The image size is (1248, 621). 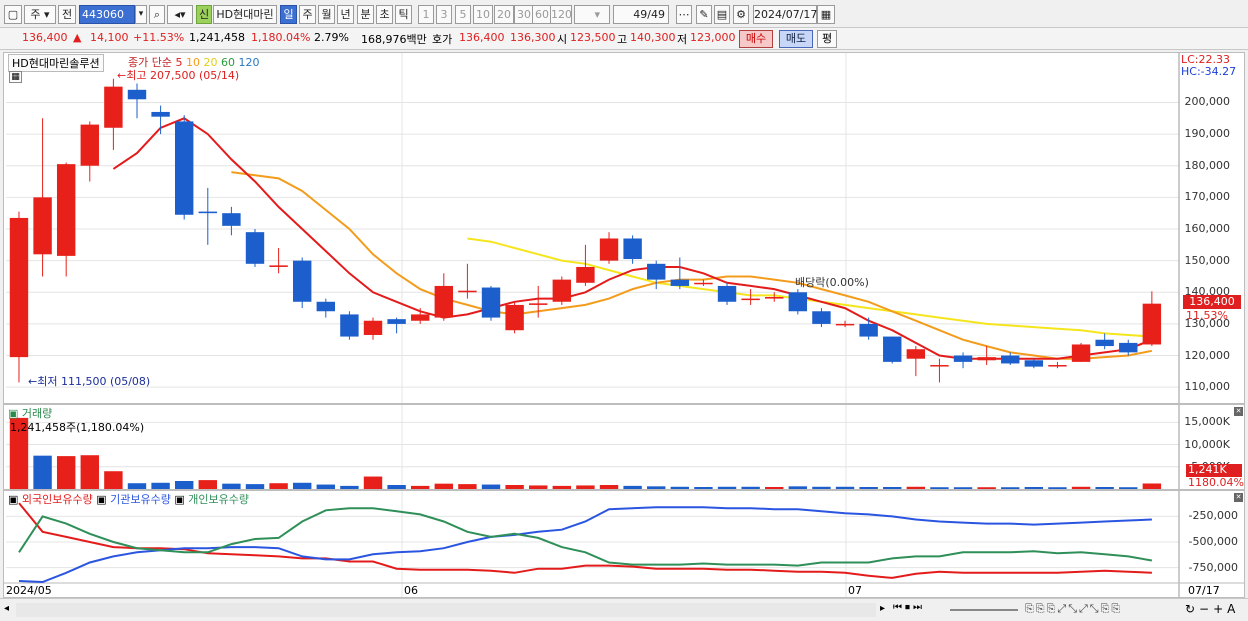 What do you see at coordinates (1214, 470) in the screenshot?
I see `volume-current-tag: 1,241K` at bounding box center [1214, 470].